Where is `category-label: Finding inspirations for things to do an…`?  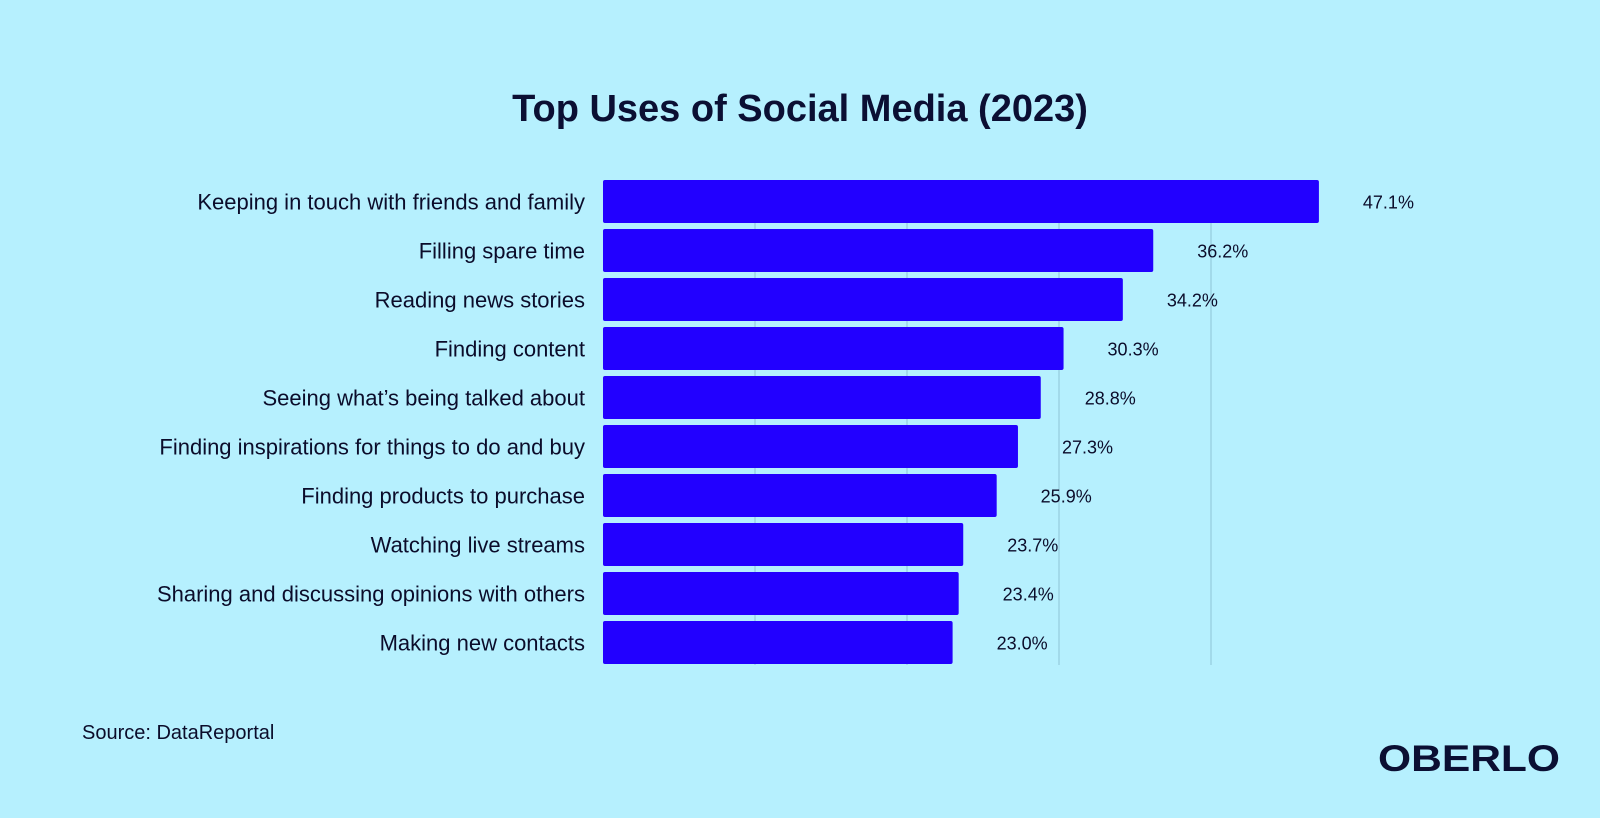
category-label: Finding inspirations for things to do an… is located at coordinates (372, 447).